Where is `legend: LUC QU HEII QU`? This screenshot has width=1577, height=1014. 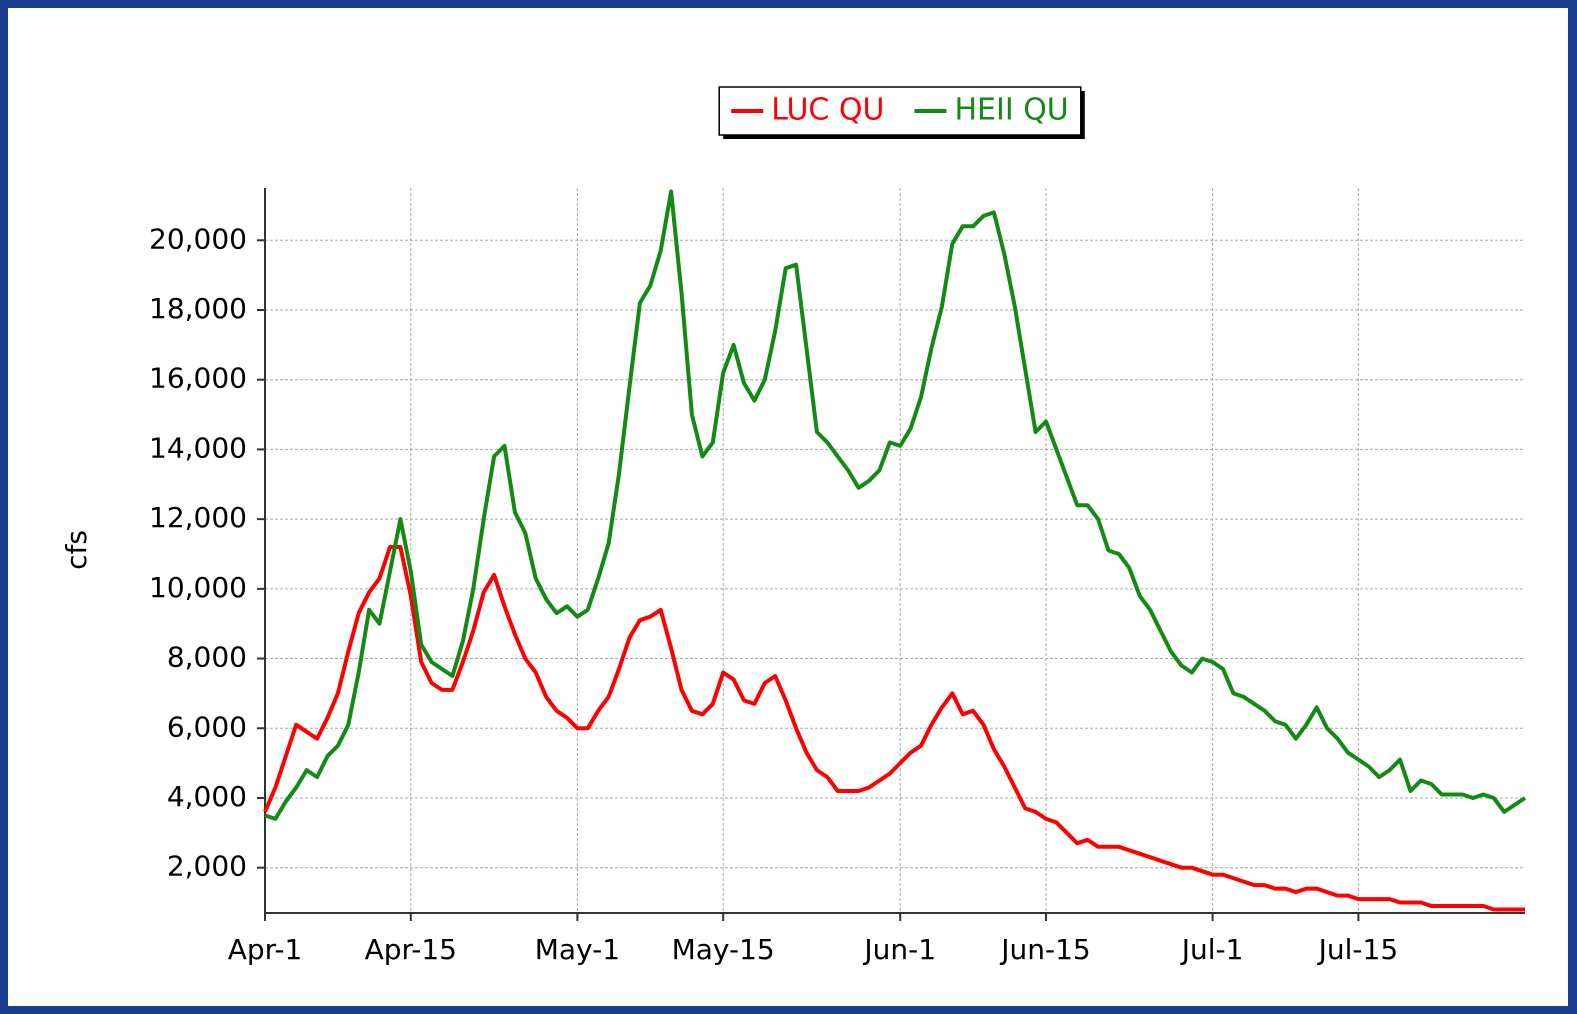 legend: LUC QU HEII QU is located at coordinates (901, 112).